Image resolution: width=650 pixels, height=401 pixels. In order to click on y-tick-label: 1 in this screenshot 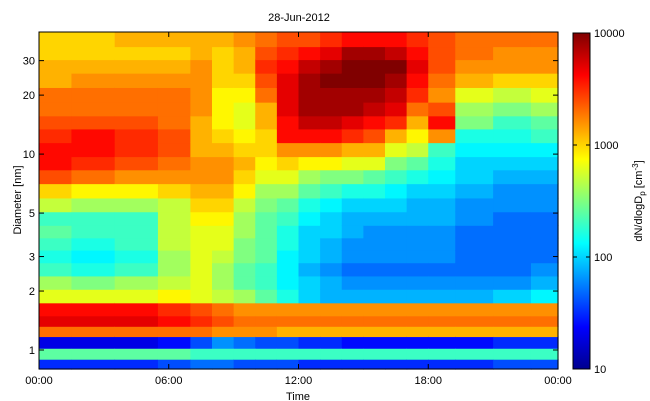, I will do `click(32, 351)`.